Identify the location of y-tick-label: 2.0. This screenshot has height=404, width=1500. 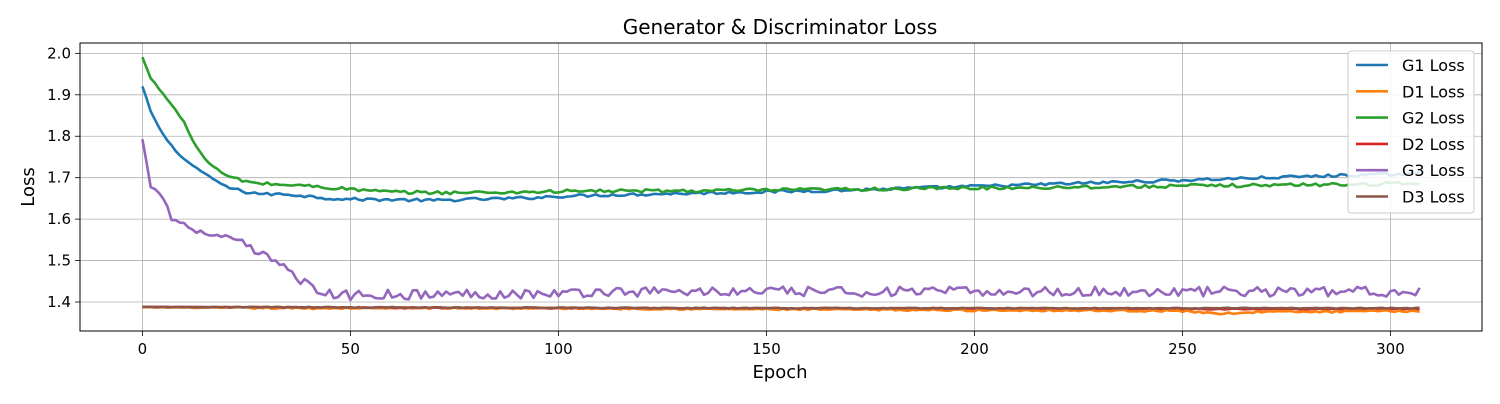
(59, 53).